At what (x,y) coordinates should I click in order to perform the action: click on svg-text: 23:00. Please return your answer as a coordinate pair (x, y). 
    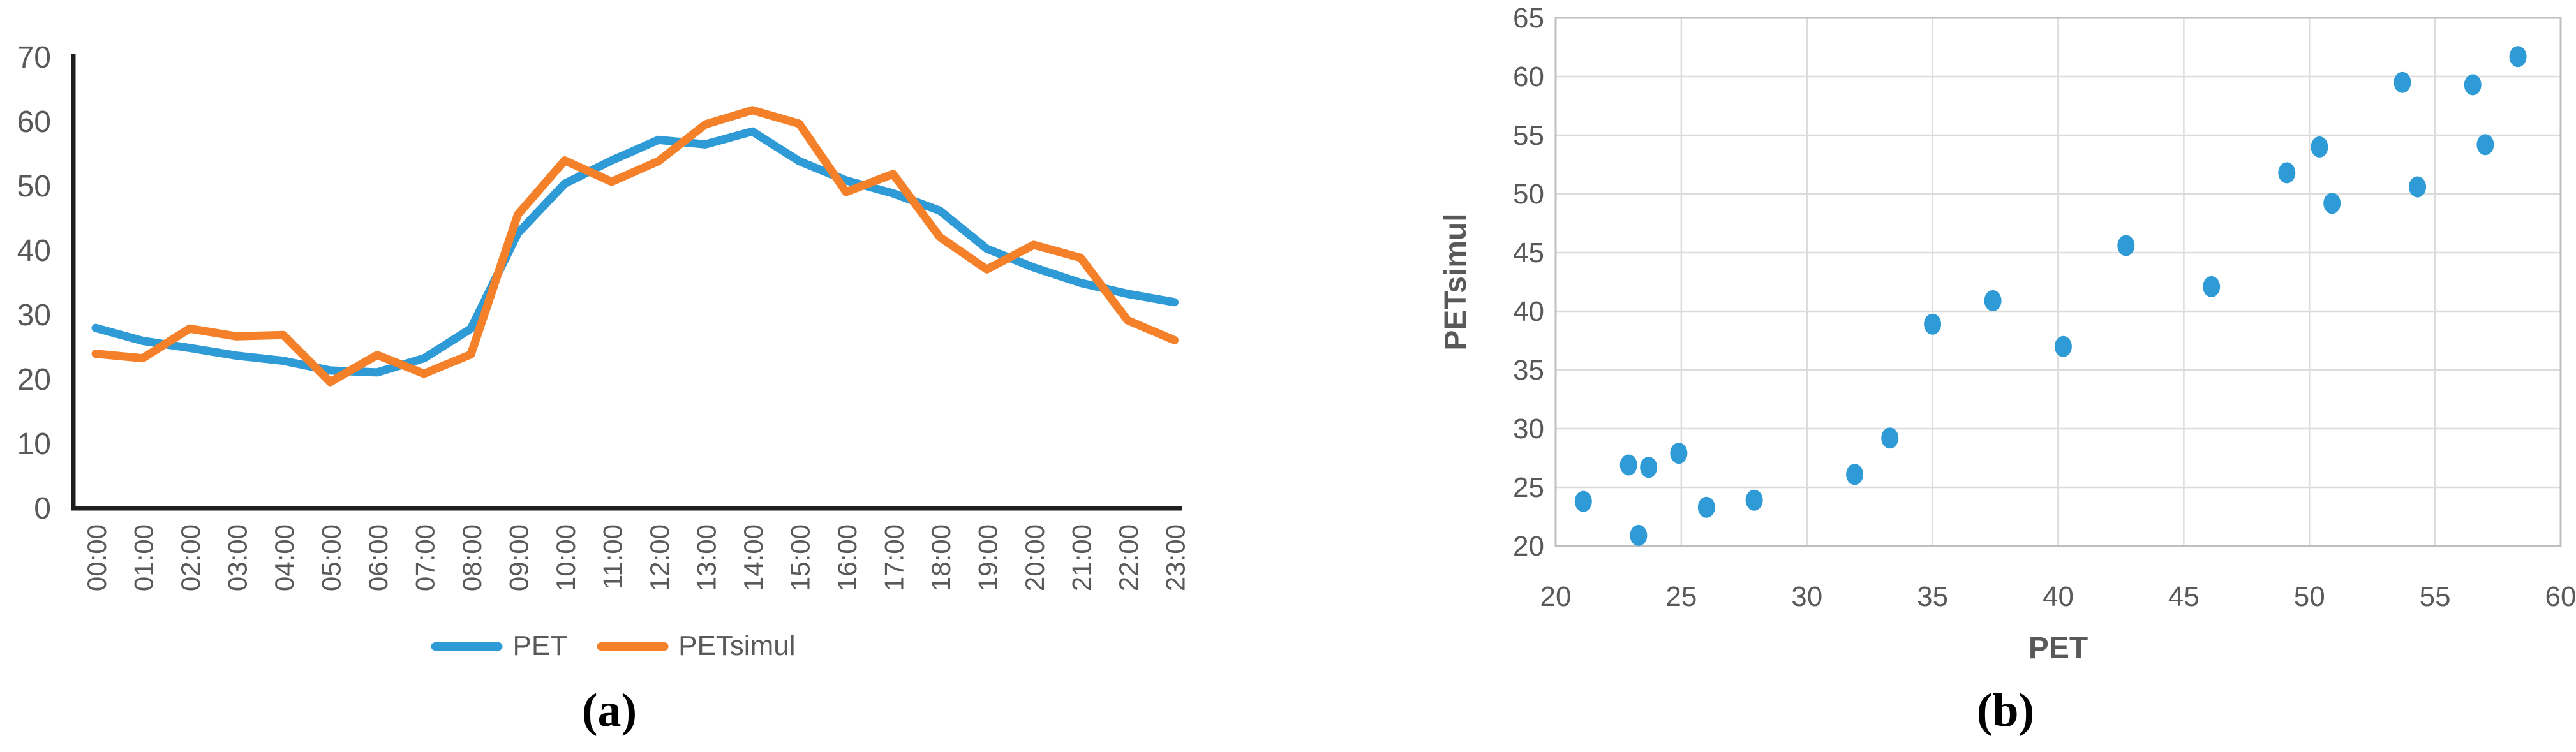
    Looking at the image, I should click on (1176, 557).